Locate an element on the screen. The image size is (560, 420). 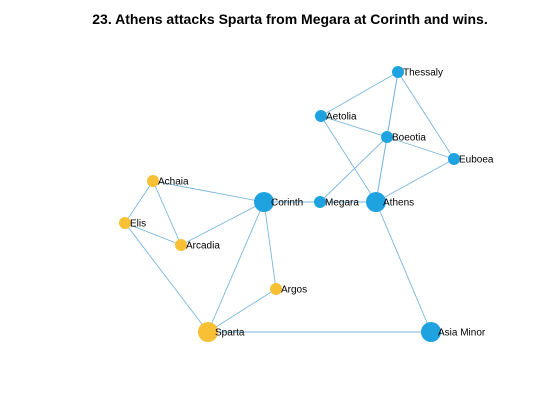
node-marker-megara is located at coordinates (320, 202).